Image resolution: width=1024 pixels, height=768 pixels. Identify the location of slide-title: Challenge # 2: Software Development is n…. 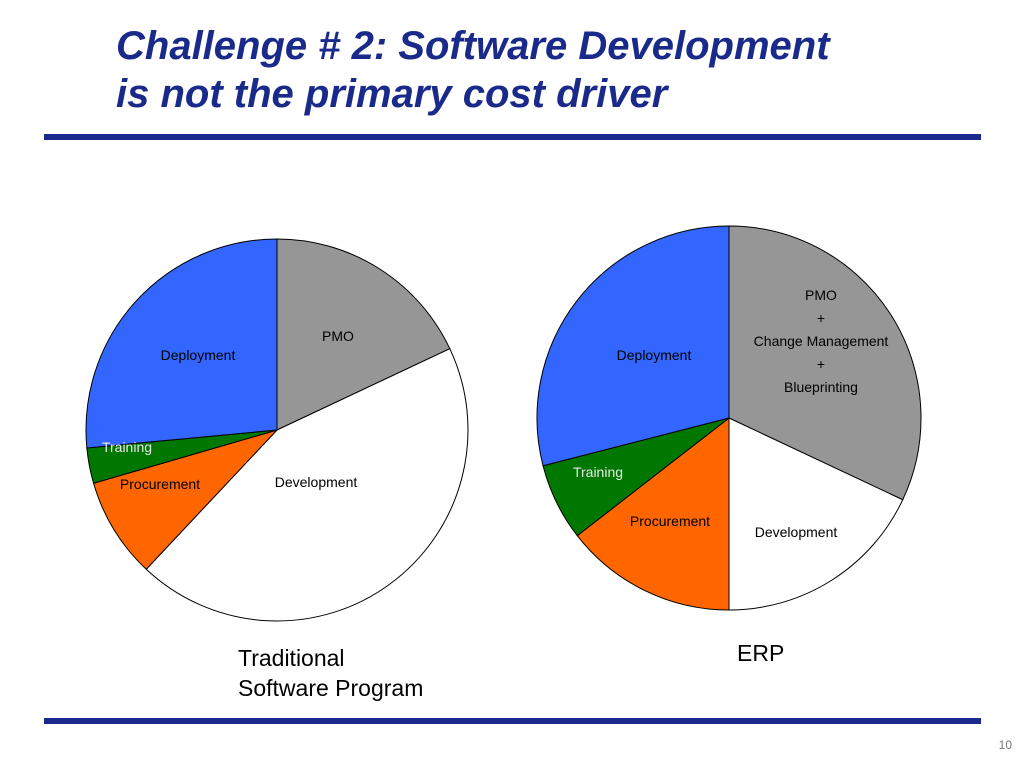
(473, 70).